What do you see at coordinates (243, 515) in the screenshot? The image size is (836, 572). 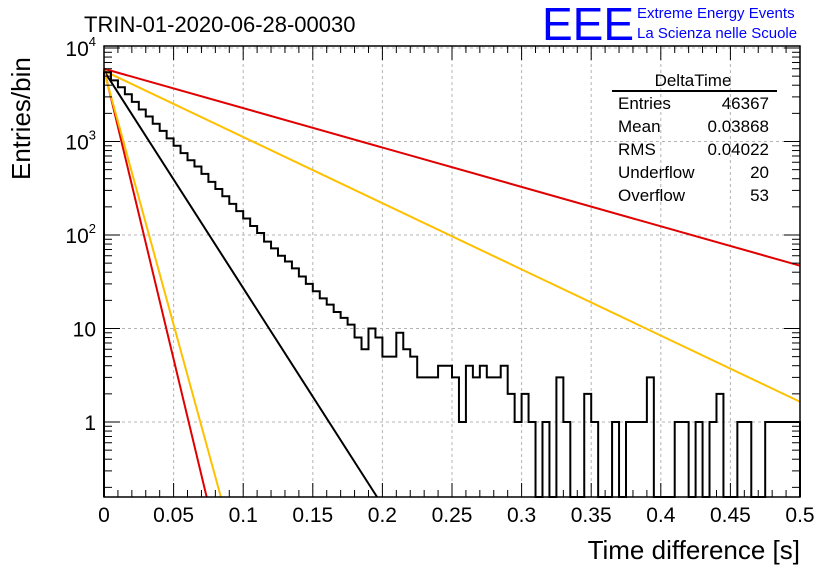 I see `x-tick-label: 0.1` at bounding box center [243, 515].